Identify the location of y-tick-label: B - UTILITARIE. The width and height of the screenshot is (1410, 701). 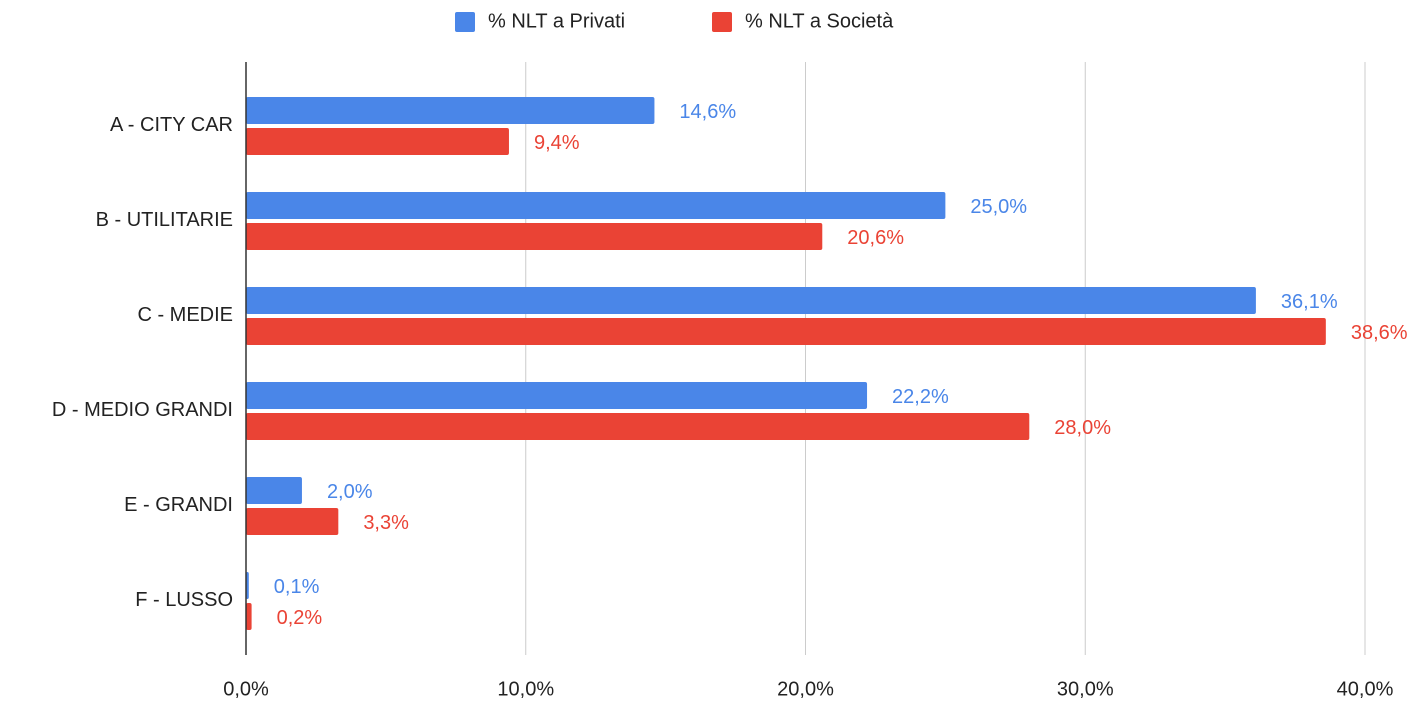
(164, 220).